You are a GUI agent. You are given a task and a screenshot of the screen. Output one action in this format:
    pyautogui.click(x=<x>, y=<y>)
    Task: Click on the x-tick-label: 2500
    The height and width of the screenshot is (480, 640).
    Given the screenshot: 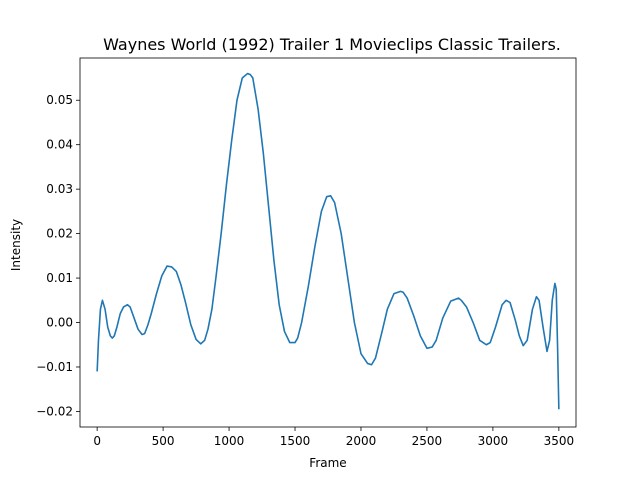 What is the action you would take?
    pyautogui.click(x=427, y=441)
    